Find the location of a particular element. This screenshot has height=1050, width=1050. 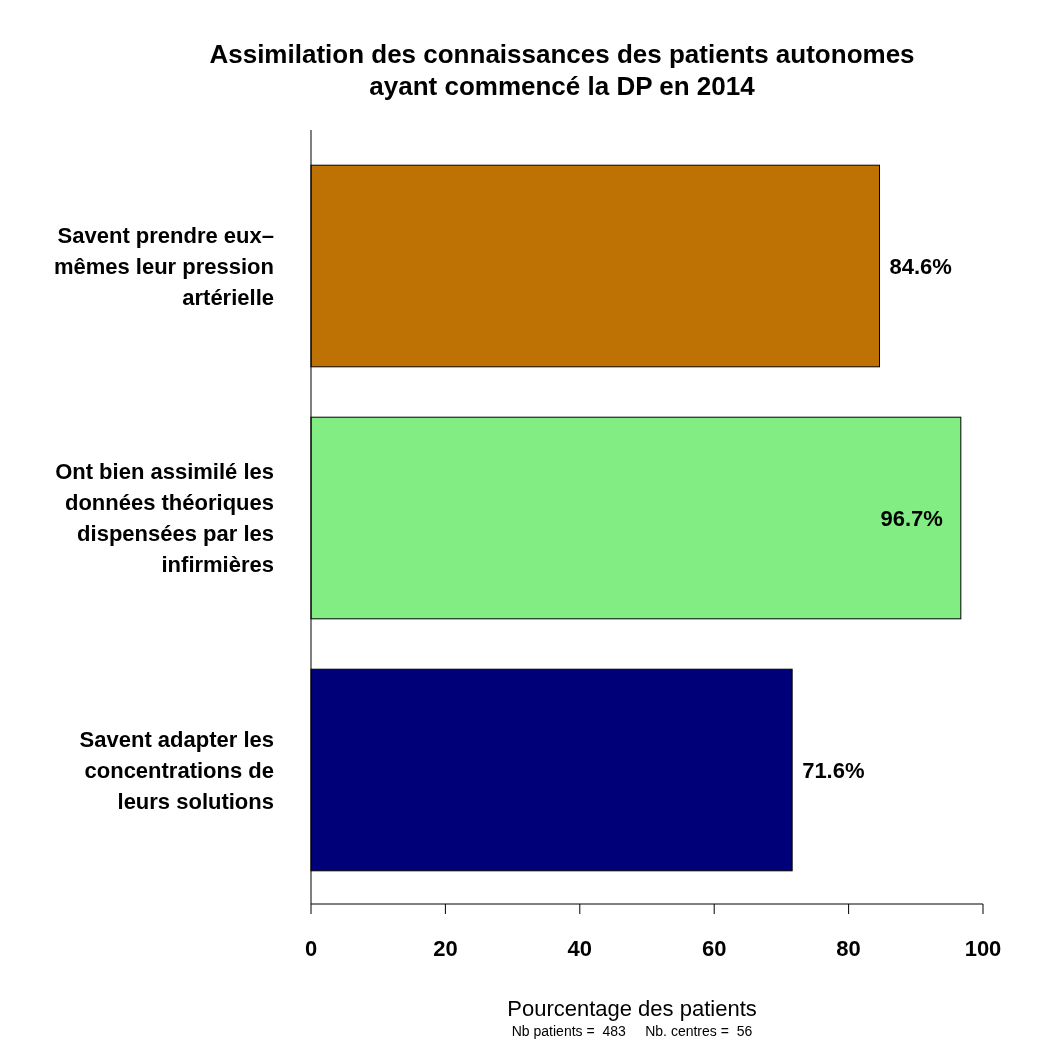

x-tick-label: 40 is located at coordinates (580, 948).